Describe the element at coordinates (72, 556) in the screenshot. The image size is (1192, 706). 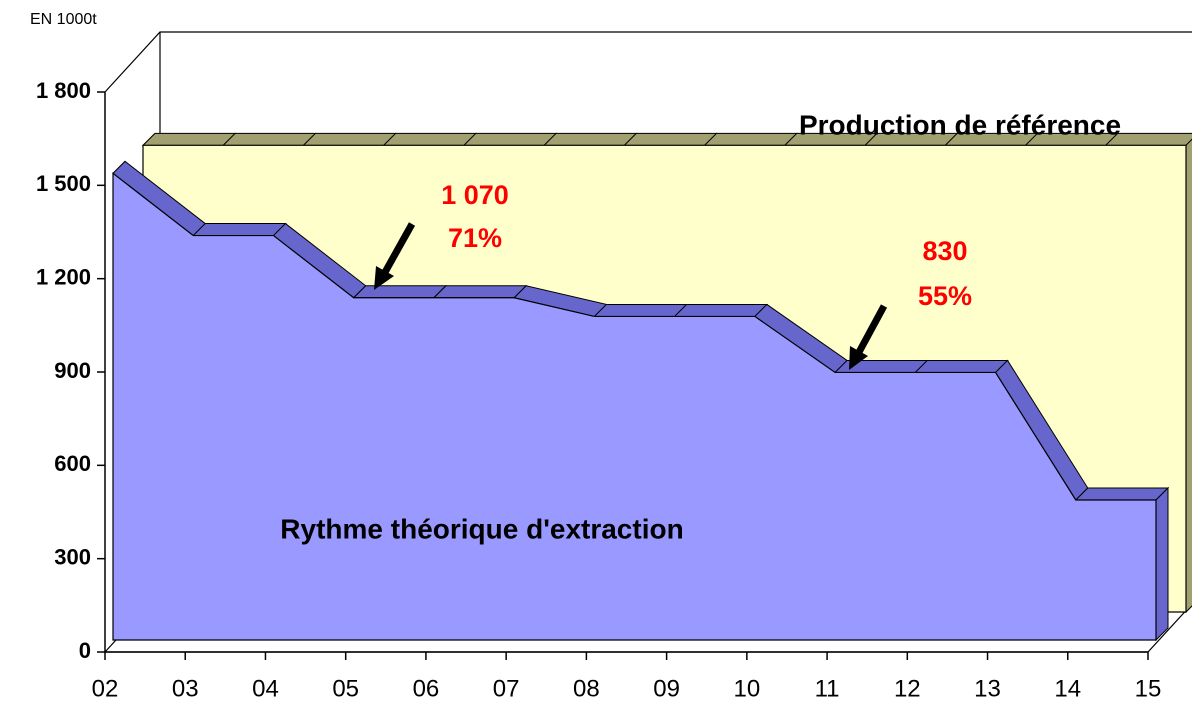
I see `y-tick-label: 300` at that location.